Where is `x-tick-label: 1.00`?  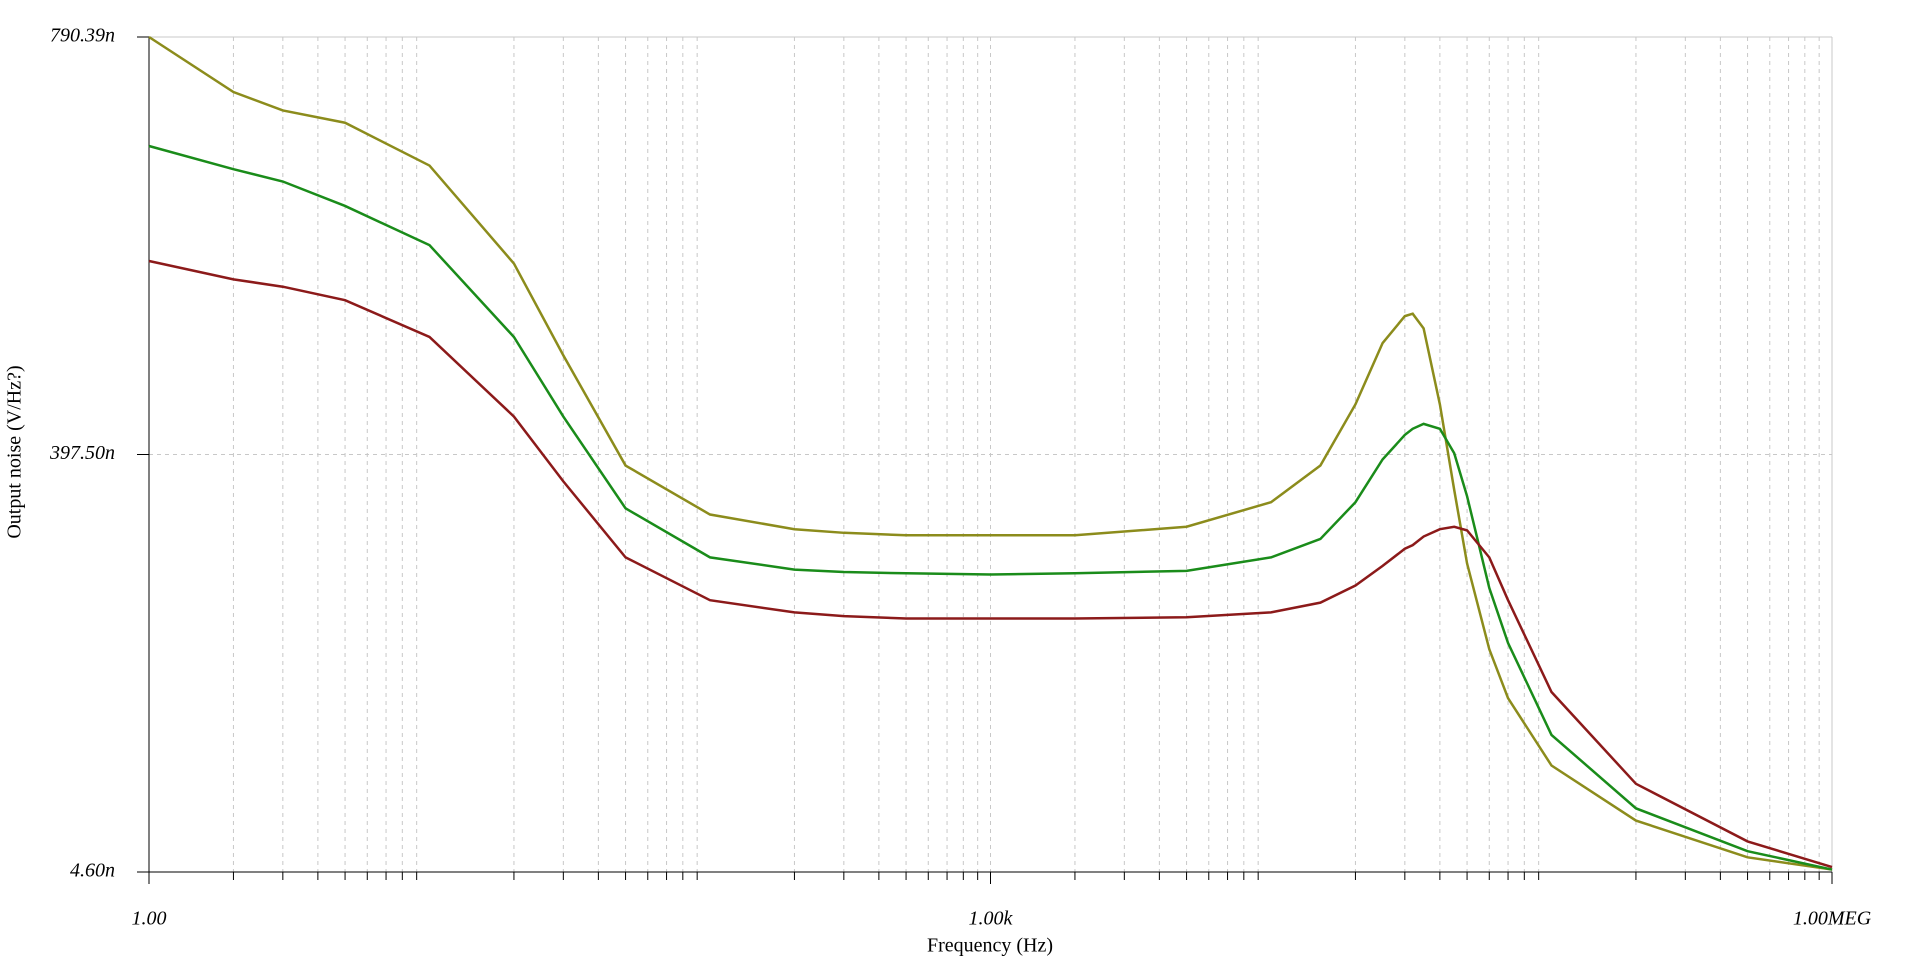 x-tick-label: 1.00 is located at coordinates (149, 919).